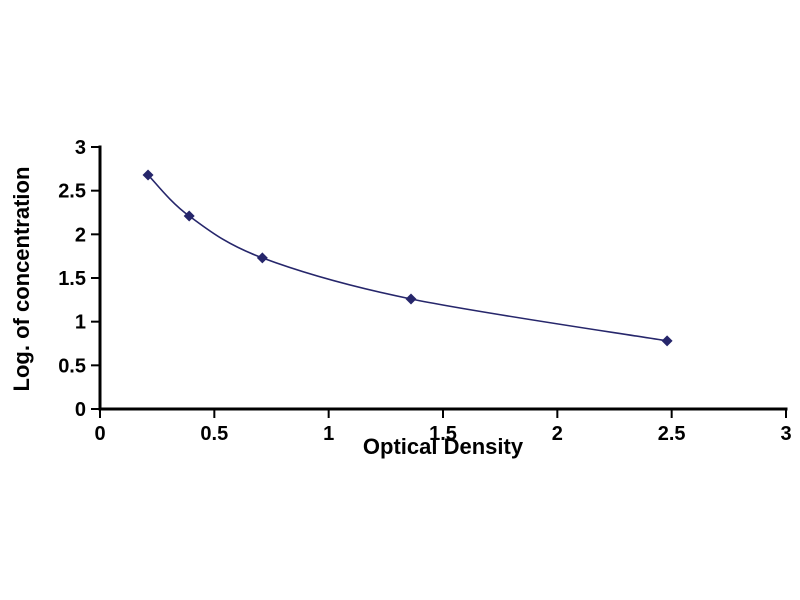  I want to click on y-tick-label: 0.5, so click(72, 366).